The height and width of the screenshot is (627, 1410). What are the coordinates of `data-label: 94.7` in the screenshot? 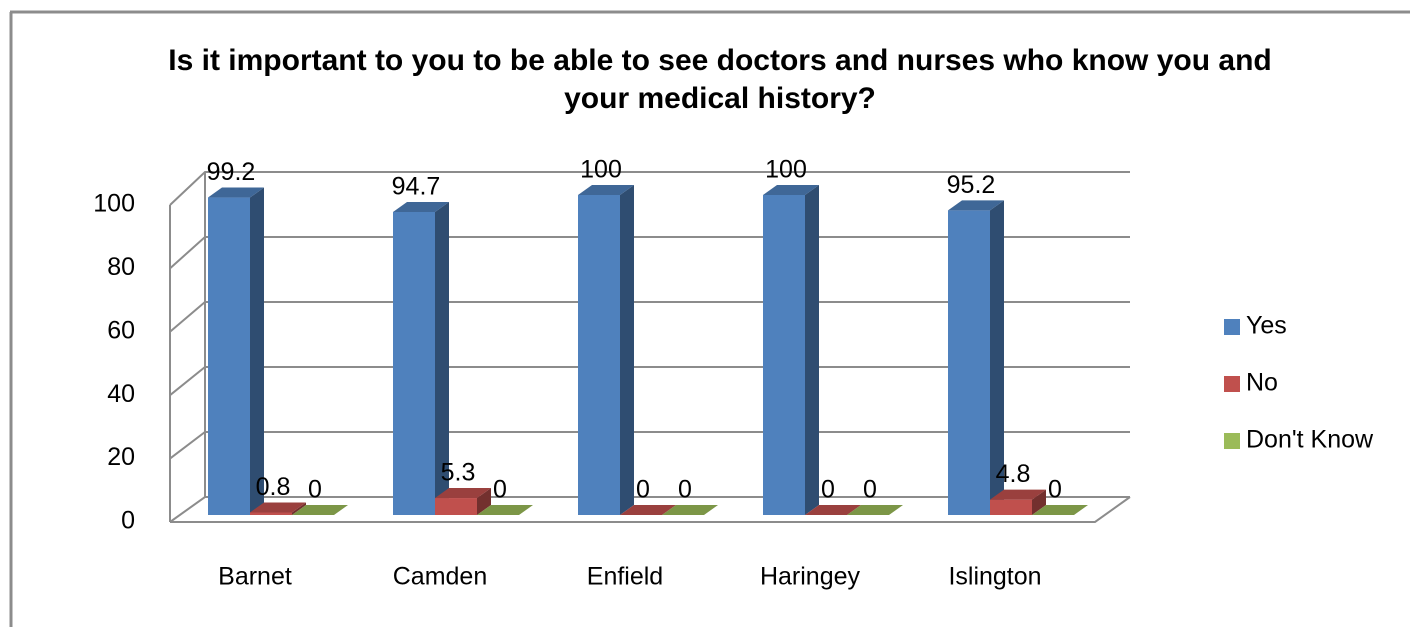 It's located at (416, 187).